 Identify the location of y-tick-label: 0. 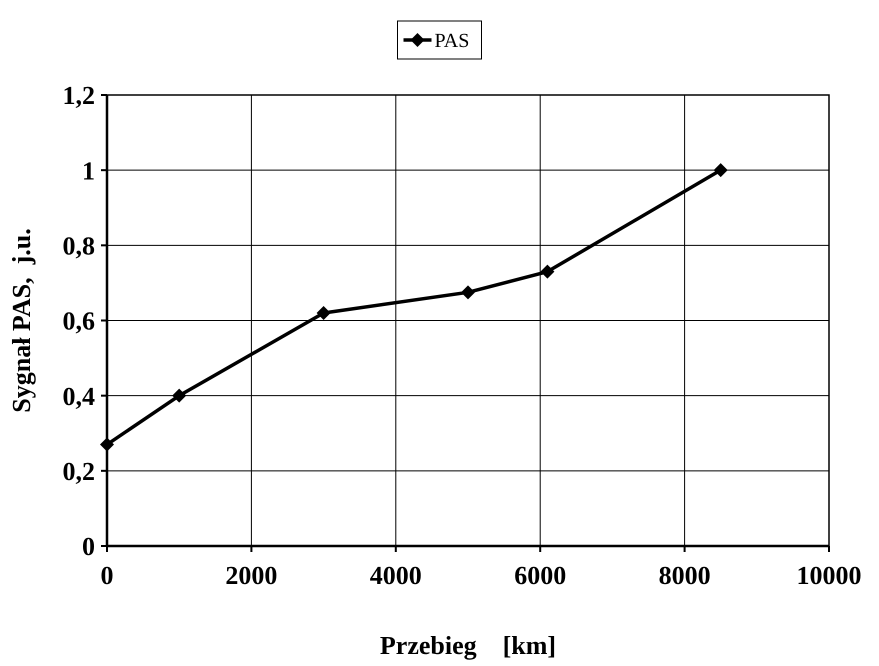
(88, 547).